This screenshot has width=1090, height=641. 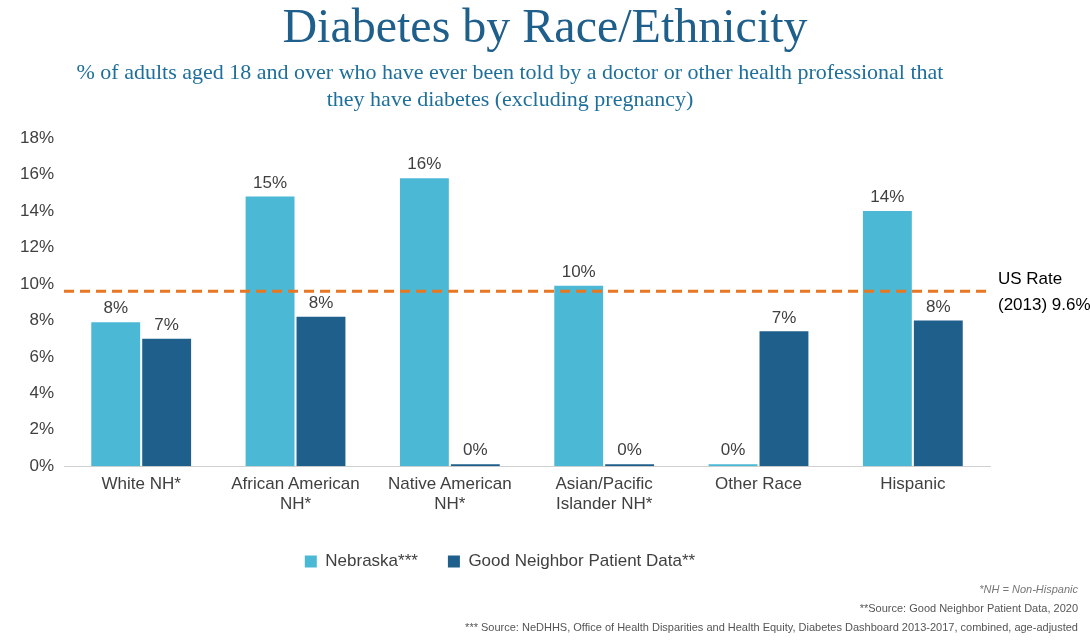 I want to click on data-label: 16%, so click(x=424, y=164).